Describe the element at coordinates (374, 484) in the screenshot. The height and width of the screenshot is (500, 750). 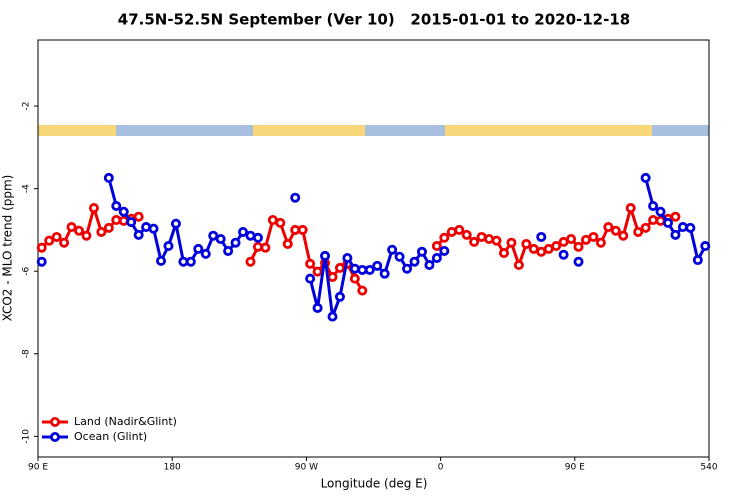
I see `x-axis-label: Longitude (deg E)` at that location.